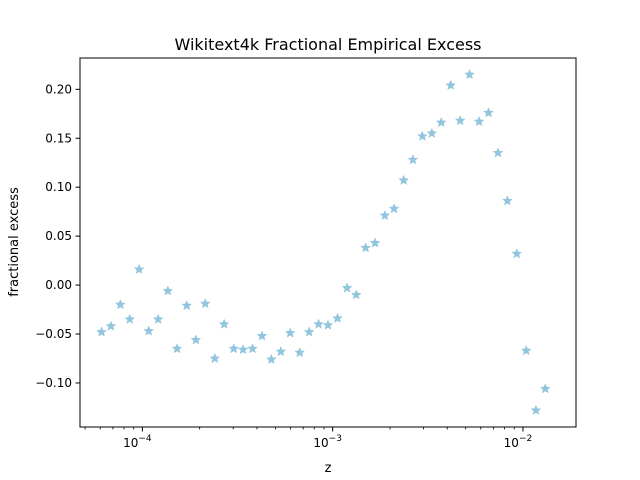  What do you see at coordinates (14, 242) in the screenshot?
I see `y-axis-label: fractional excess` at bounding box center [14, 242].